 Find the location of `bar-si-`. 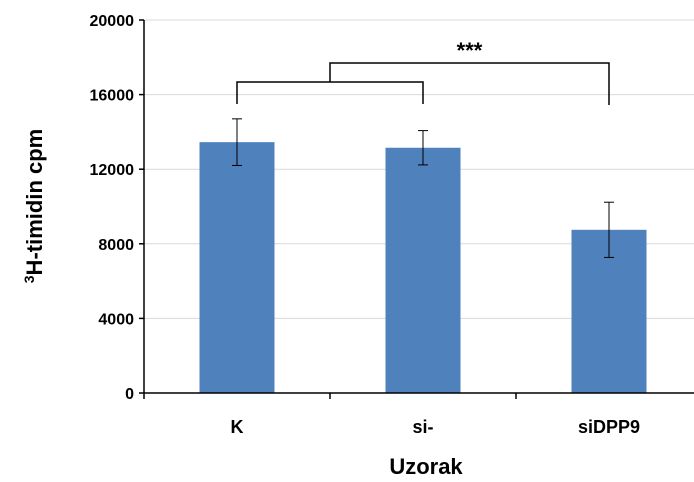

bar-si- is located at coordinates (423, 270).